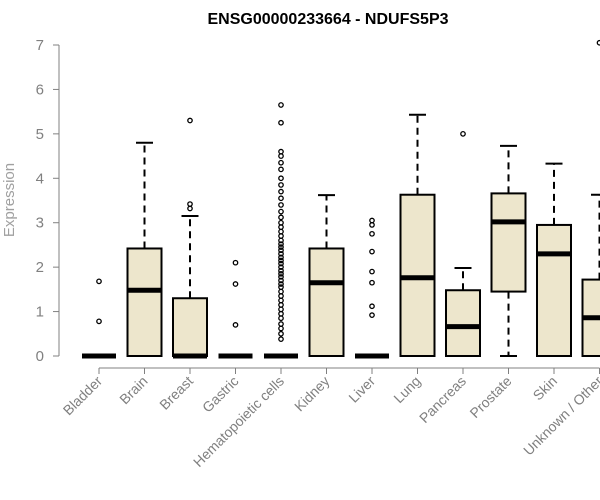 Image resolution: width=600 pixels, height=500 pixels. I want to click on y-tick-label: 4, so click(40, 178).